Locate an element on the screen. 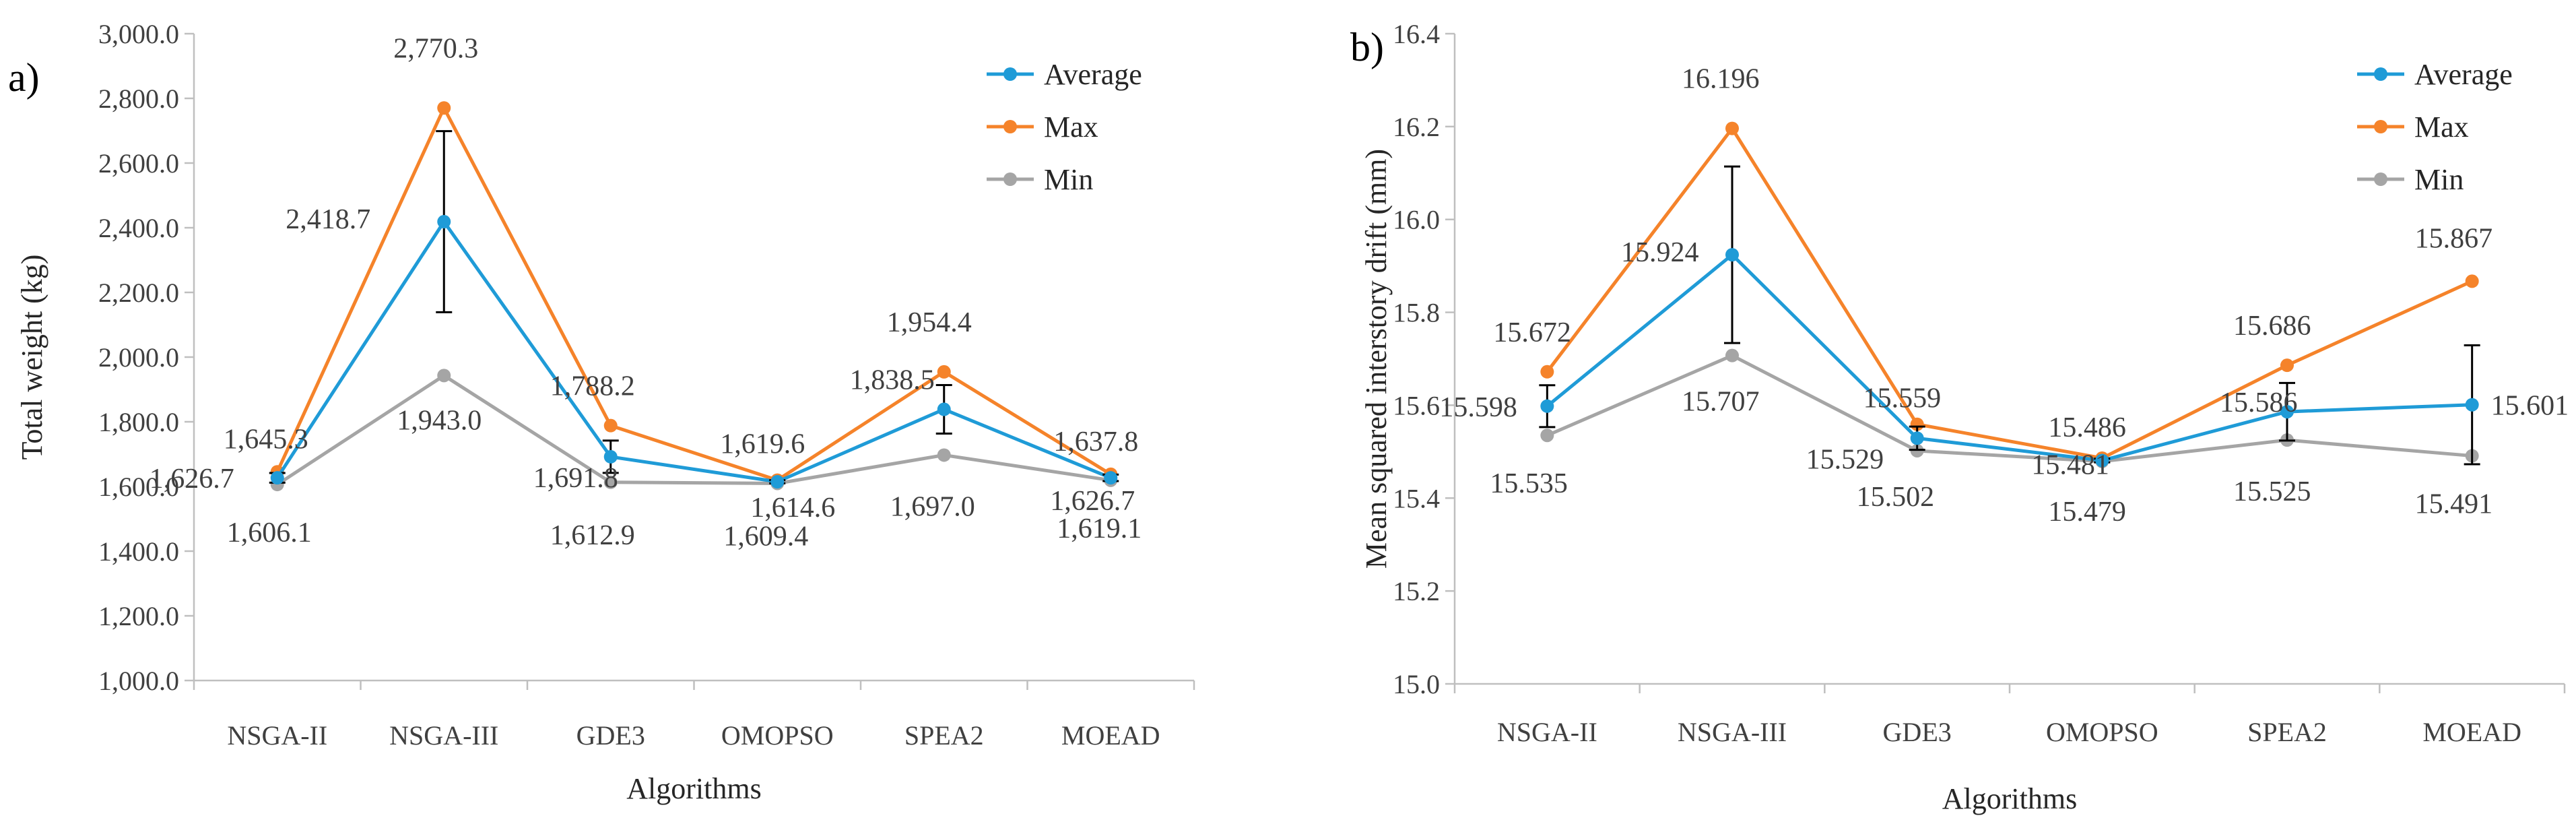 The image size is (2576, 822). data-label-average: 15.481 is located at coordinates (2070, 464).